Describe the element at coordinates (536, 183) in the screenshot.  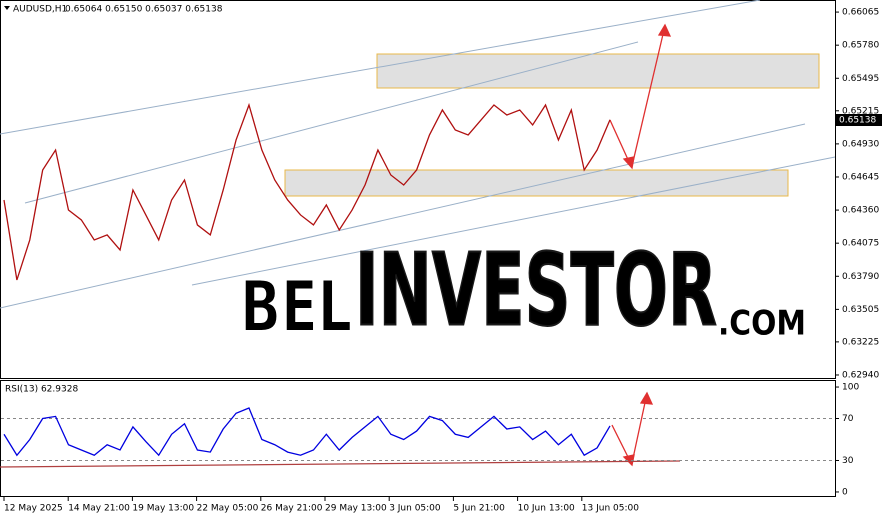
I see `support-zone` at that location.